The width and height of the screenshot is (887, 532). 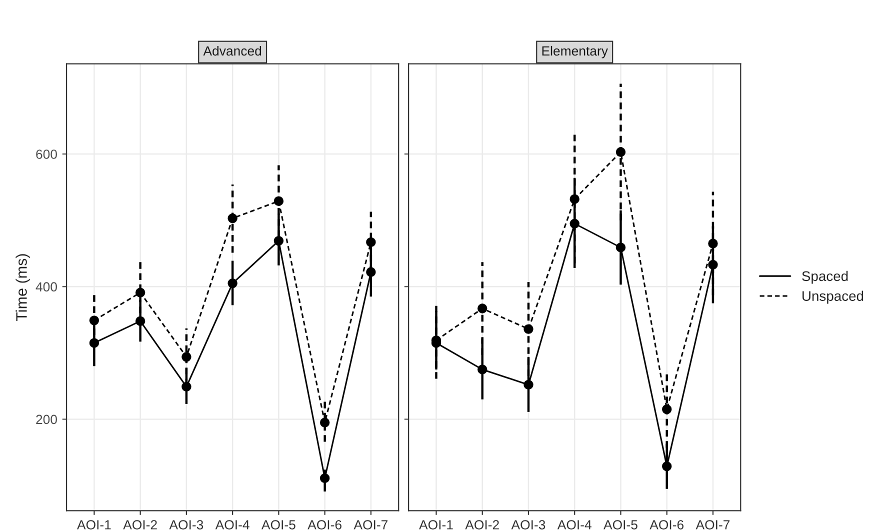 I want to click on y-tick-label: 400, so click(x=46, y=287).